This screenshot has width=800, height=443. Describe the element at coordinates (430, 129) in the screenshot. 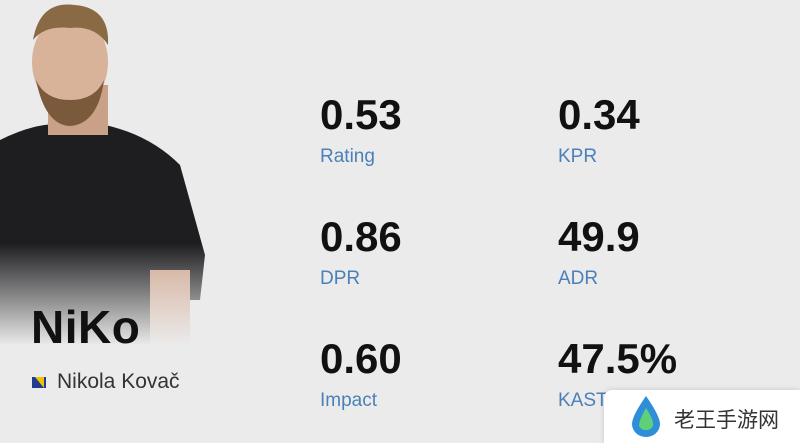

I see `stat: 0.53 Rating` at that location.